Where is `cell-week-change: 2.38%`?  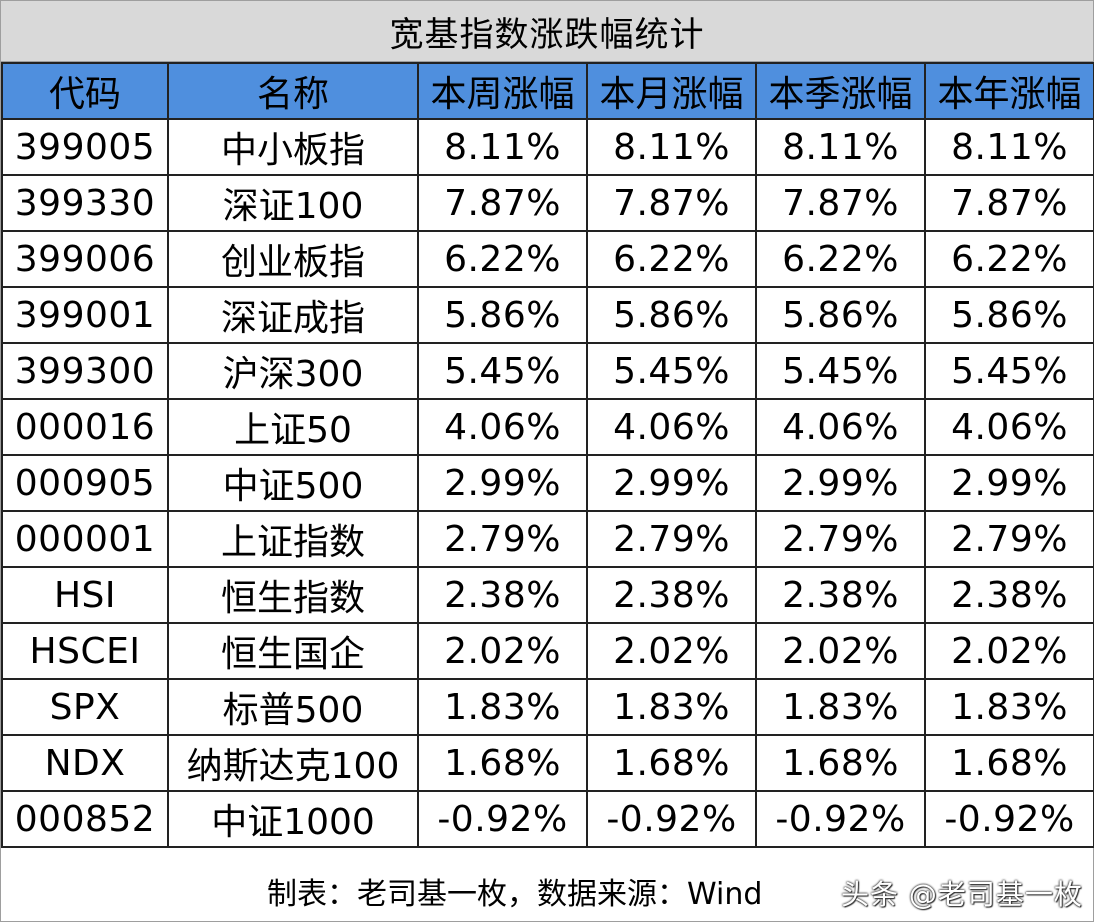 cell-week-change: 2.38% is located at coordinates (502, 595).